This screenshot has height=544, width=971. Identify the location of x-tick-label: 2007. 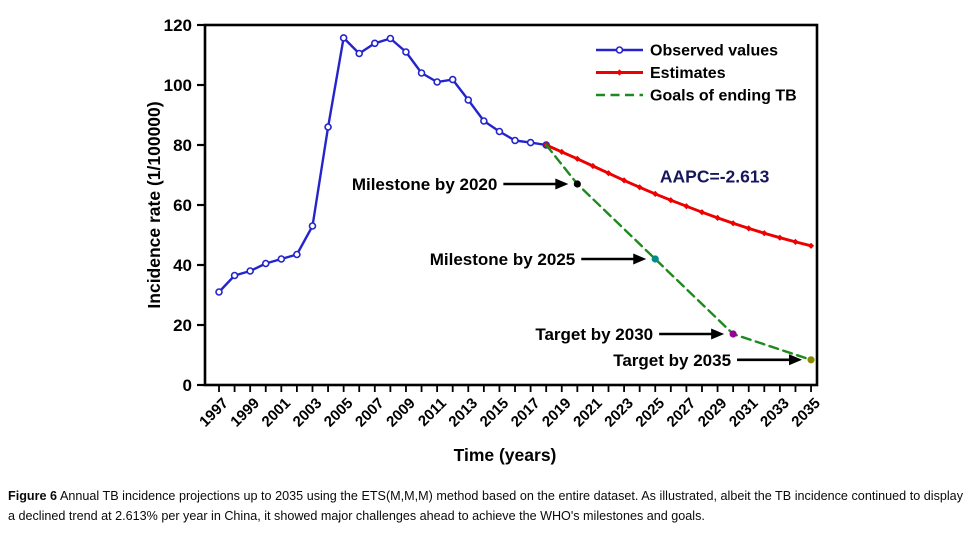
(370, 413).